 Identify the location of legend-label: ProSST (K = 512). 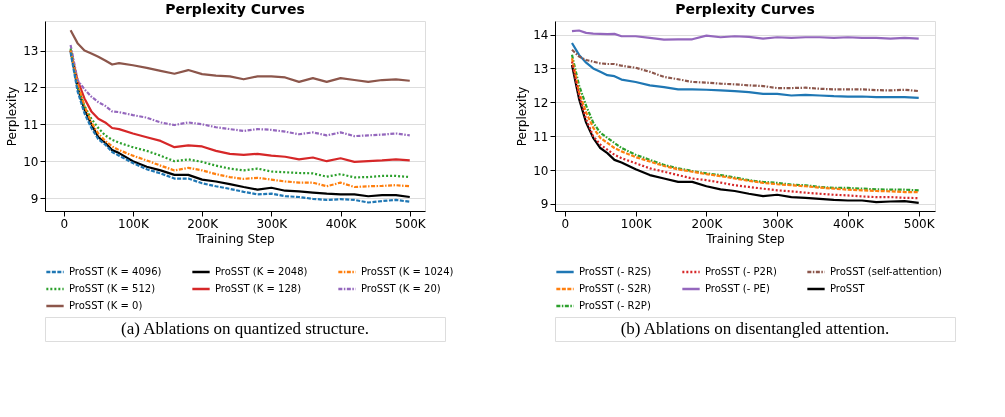
(112, 288).